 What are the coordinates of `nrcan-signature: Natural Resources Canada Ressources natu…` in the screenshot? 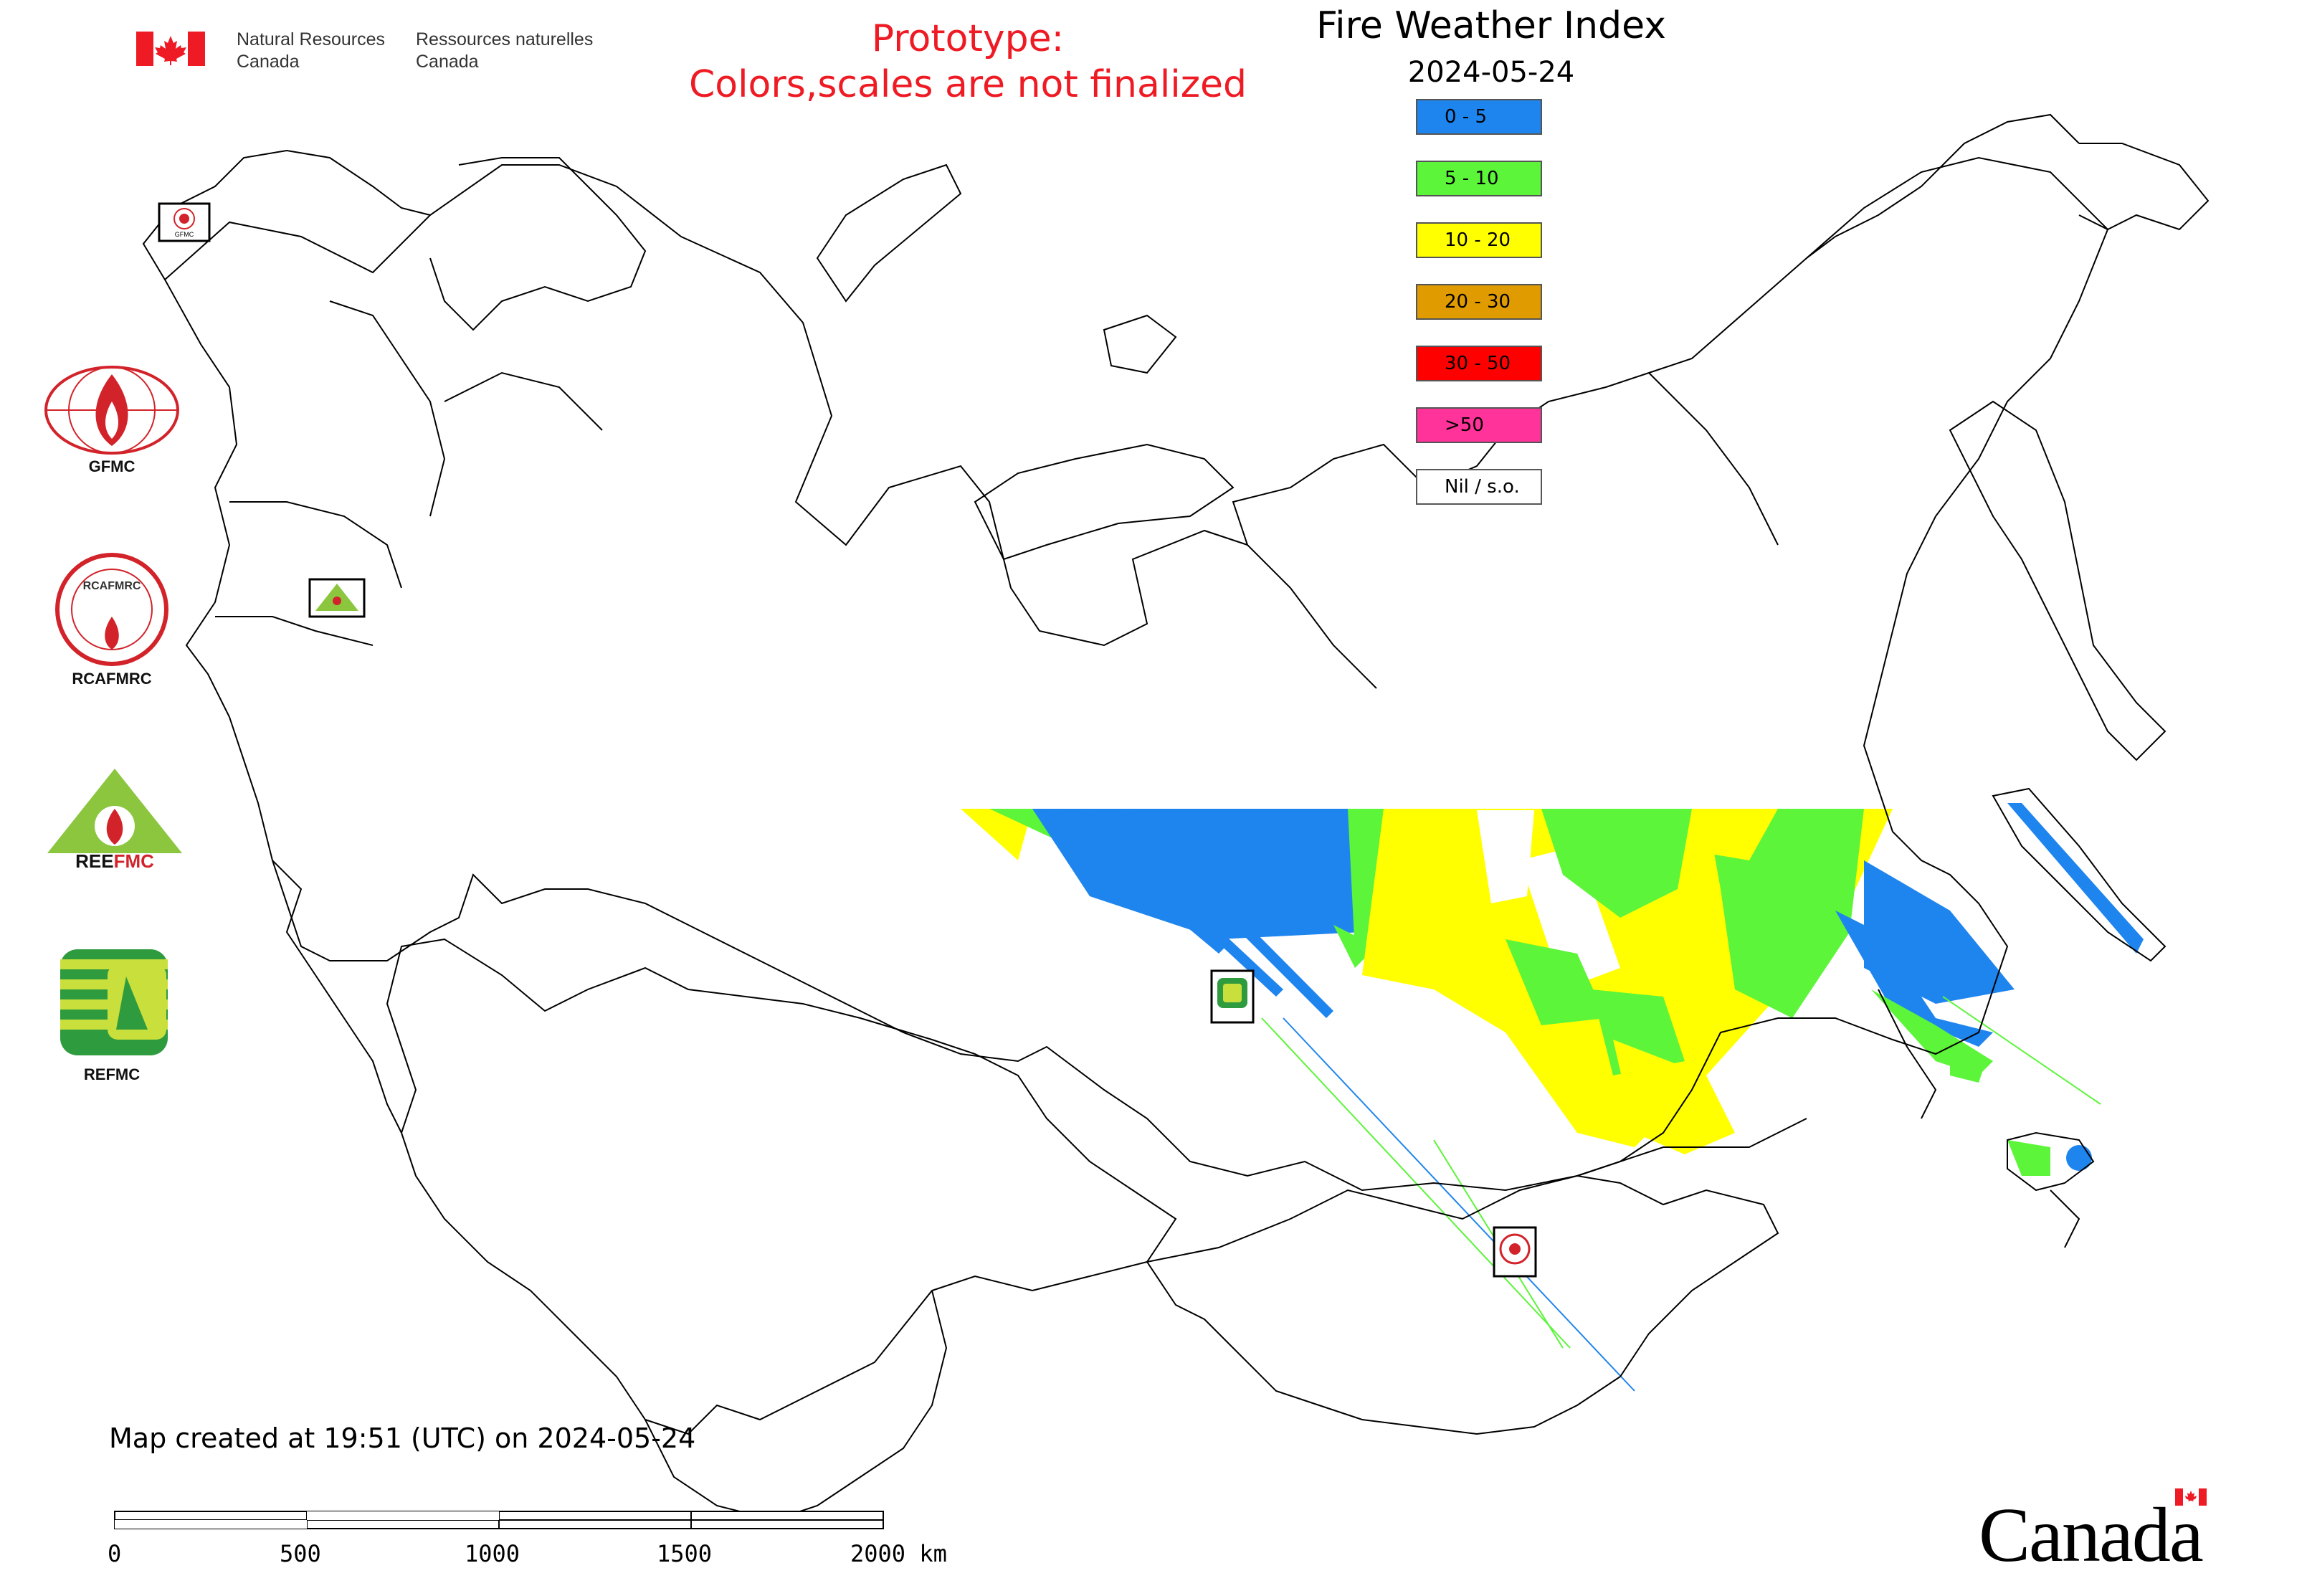 It's located at (380, 54).